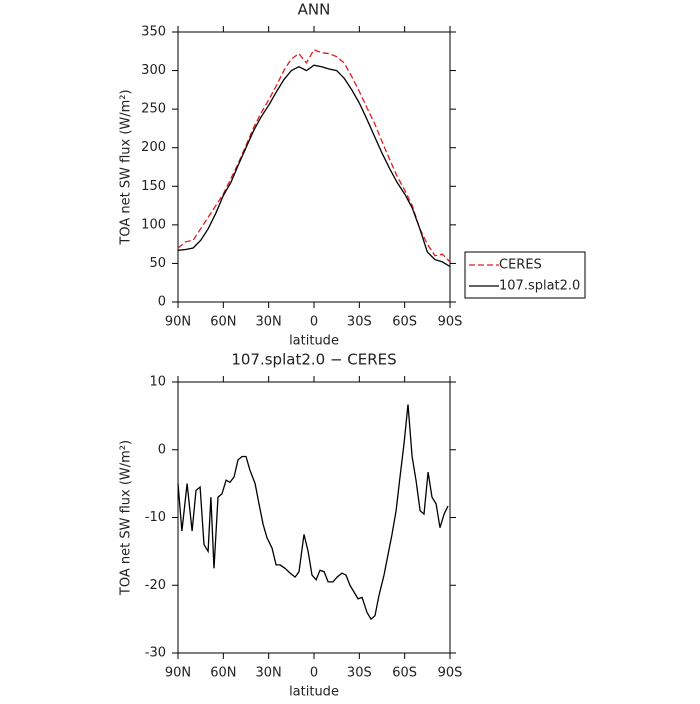  What do you see at coordinates (155, 517) in the screenshot?
I see `y-tick-label: -10` at bounding box center [155, 517].